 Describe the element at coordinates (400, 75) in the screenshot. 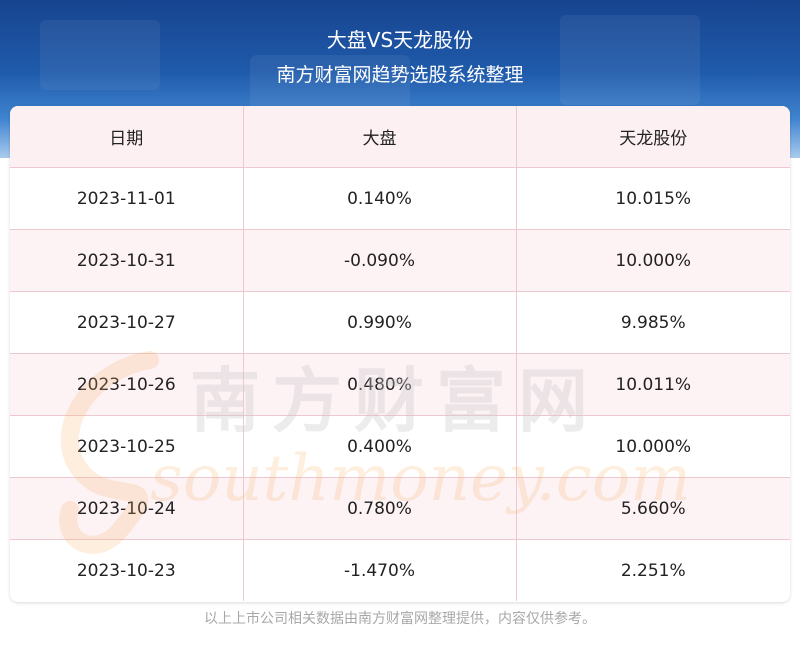

I see `page-subtitle: 南方财富网趋势选股系统整理` at that location.